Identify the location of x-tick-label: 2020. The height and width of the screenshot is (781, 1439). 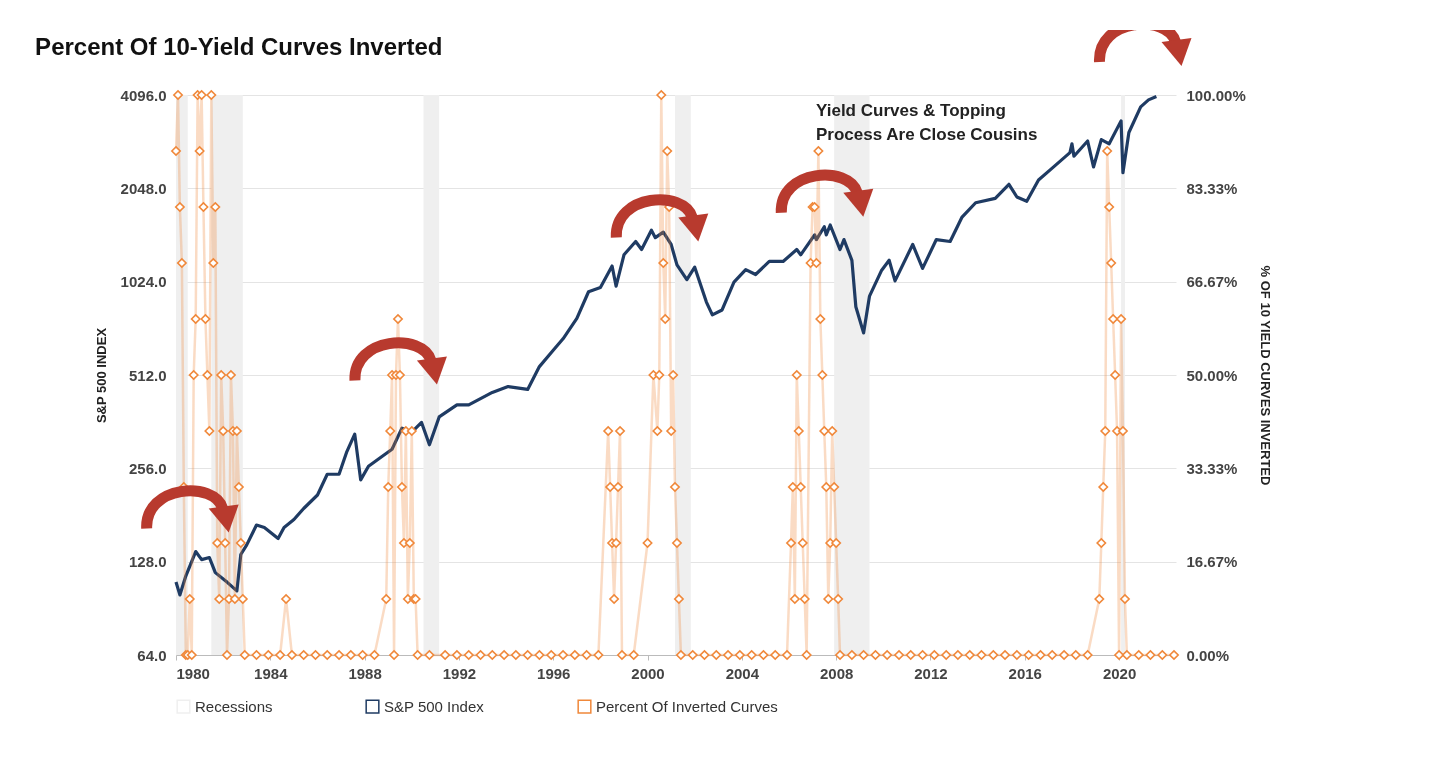
(1119, 673).